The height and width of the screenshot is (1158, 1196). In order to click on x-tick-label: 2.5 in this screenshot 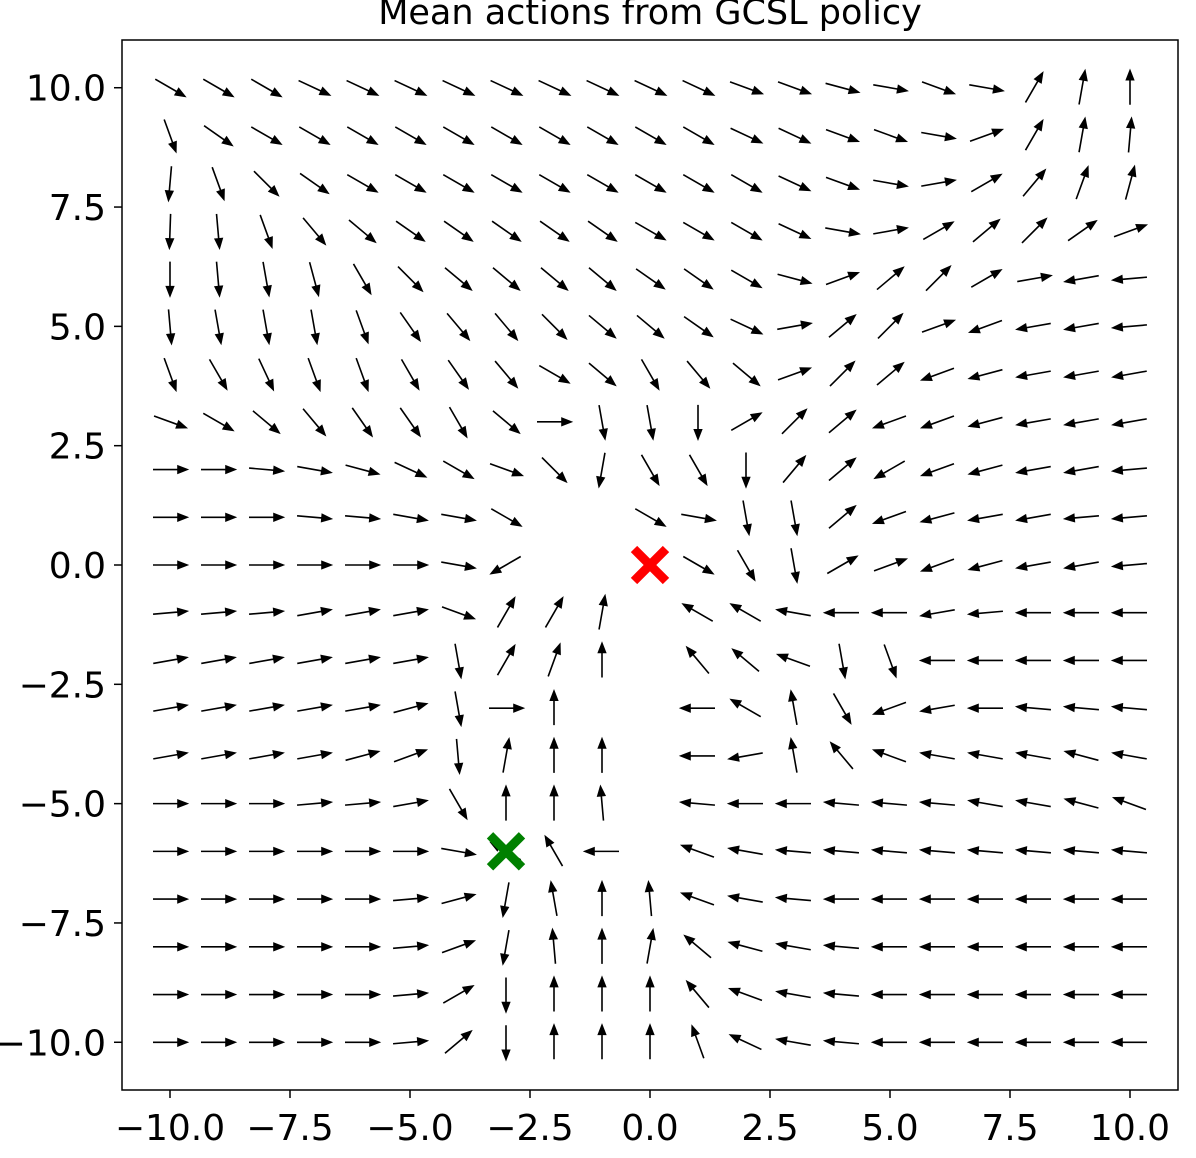, I will do `click(769, 1128)`.